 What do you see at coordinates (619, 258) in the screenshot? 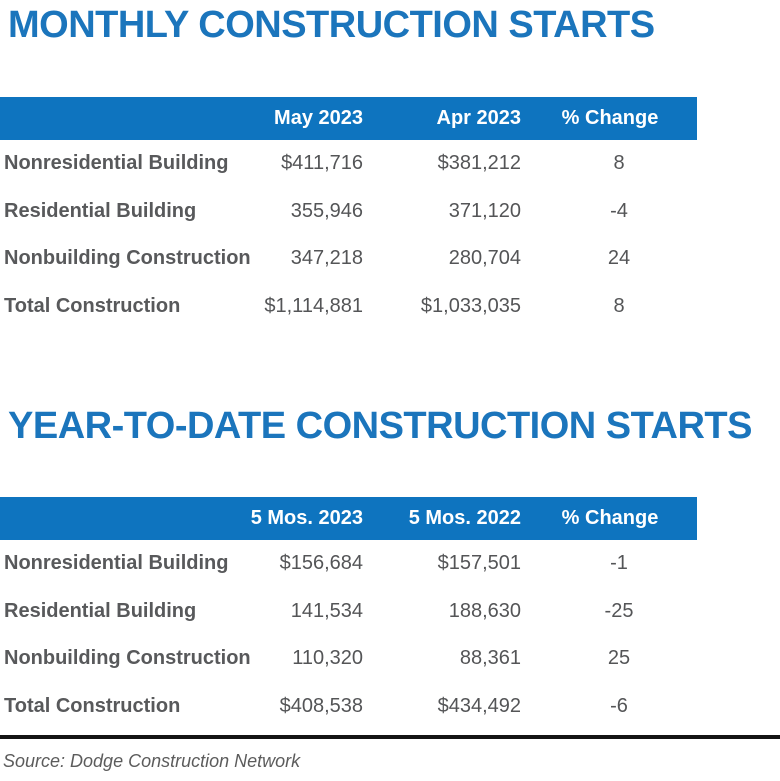
I see `value-pct-change: 24` at bounding box center [619, 258].